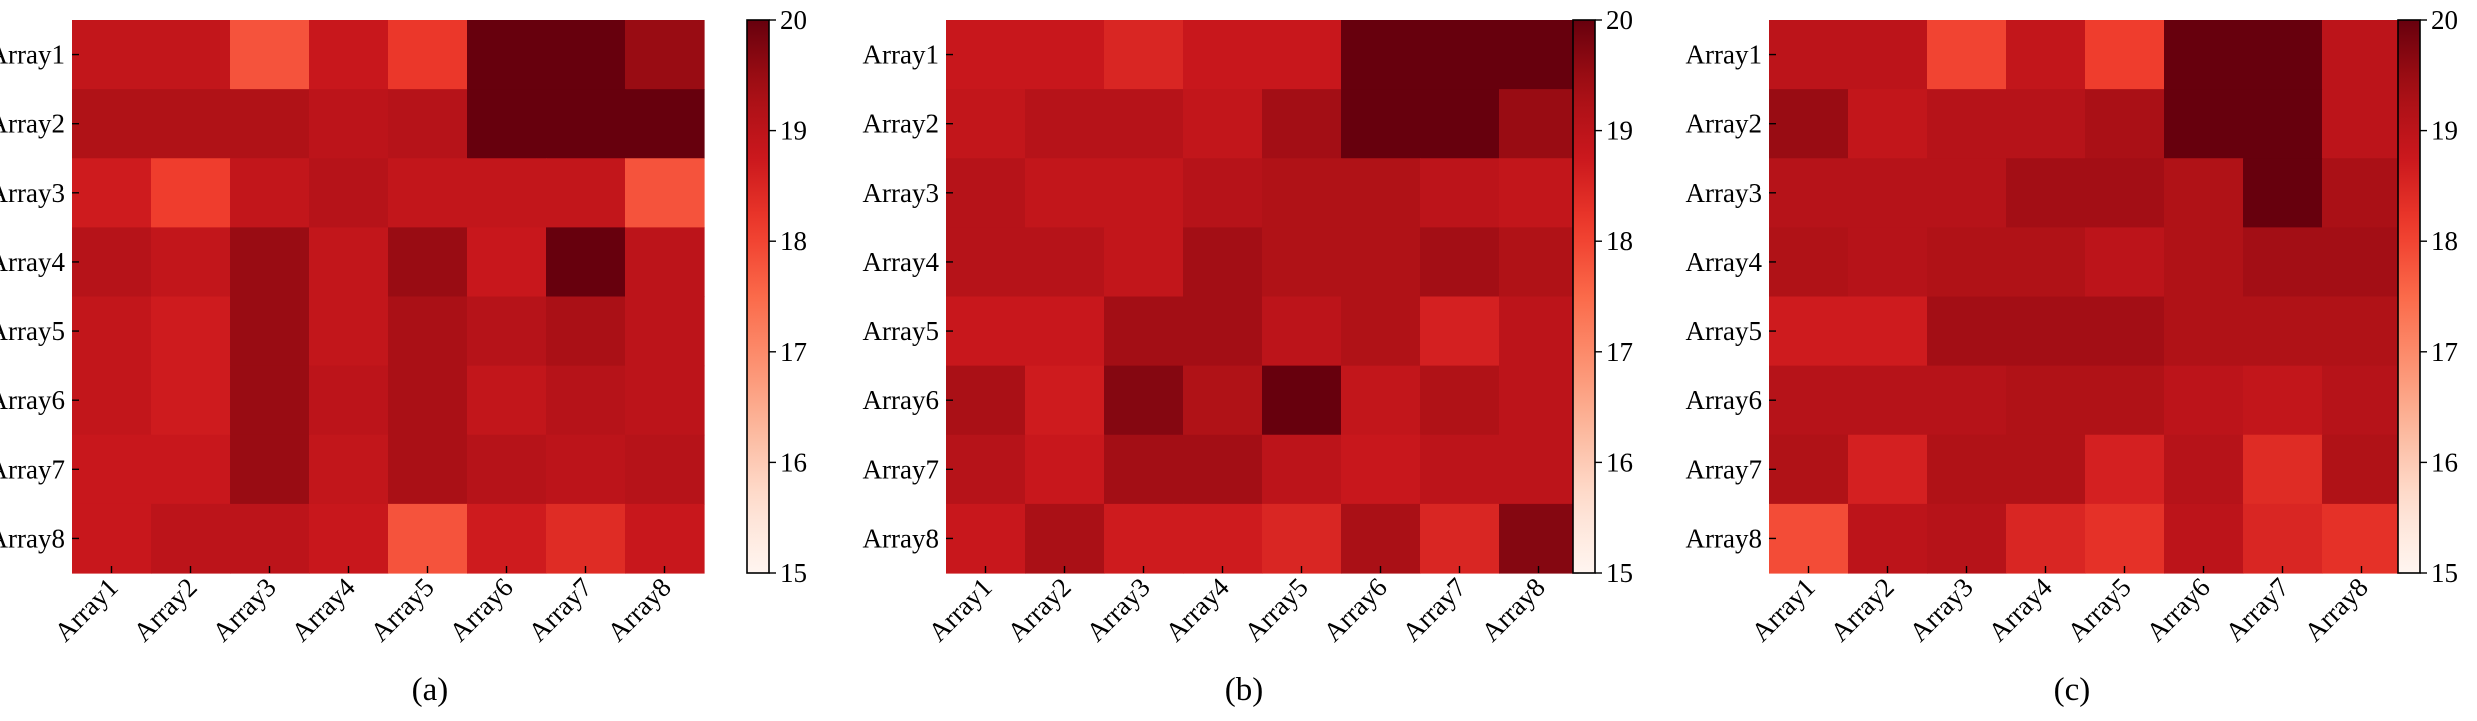 This screenshot has height=721, width=2477. What do you see at coordinates (430, 690) in the screenshot?
I see `panel-caption: (a)` at bounding box center [430, 690].